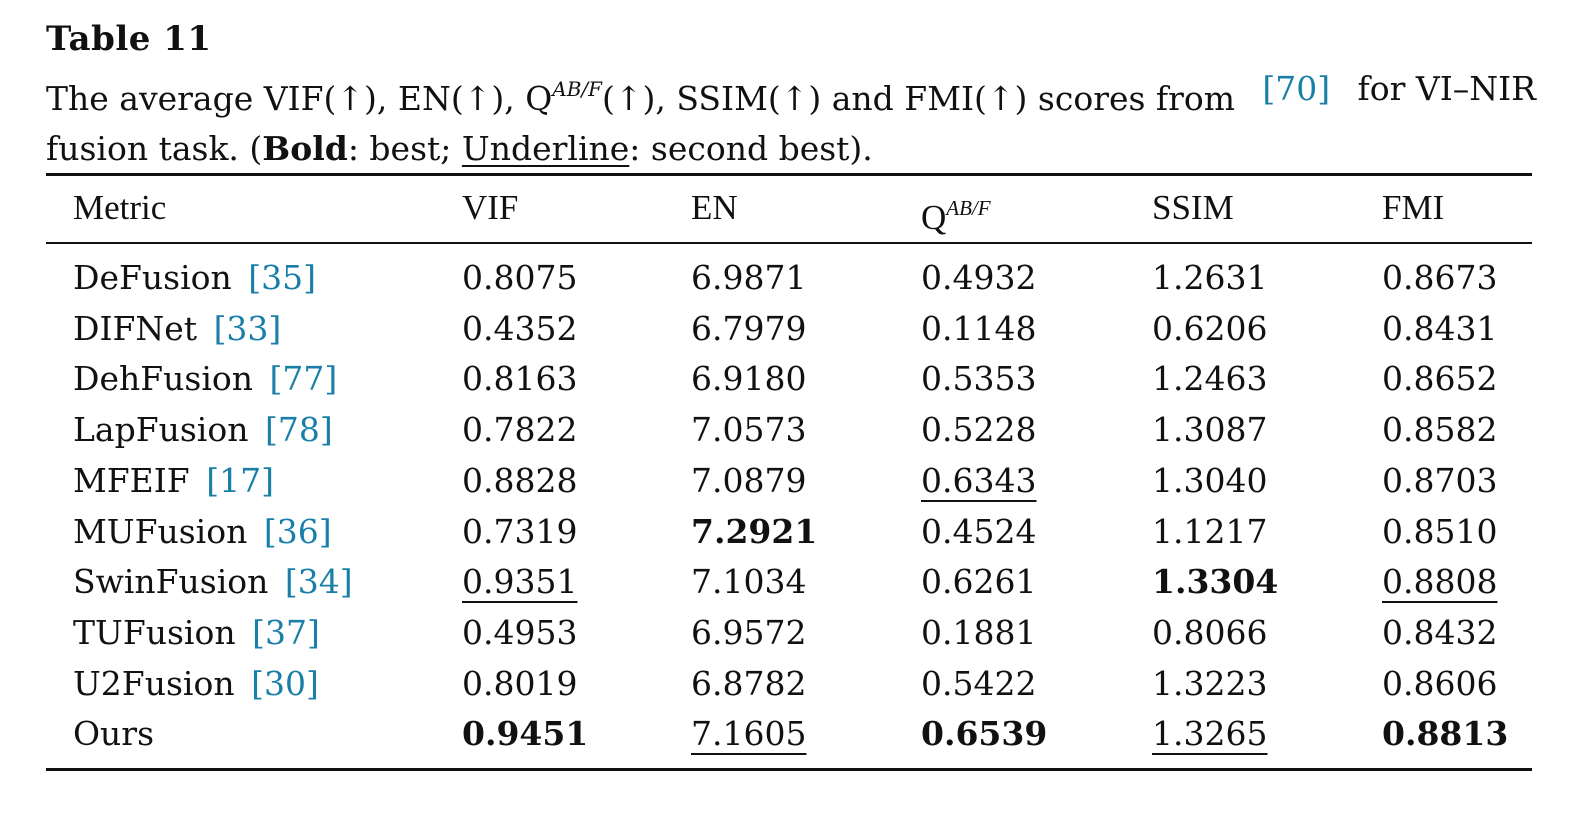 The image size is (1591, 825). Describe the element at coordinates (545, 148) in the screenshot. I see `caption-underline-legend: Underline` at that location.